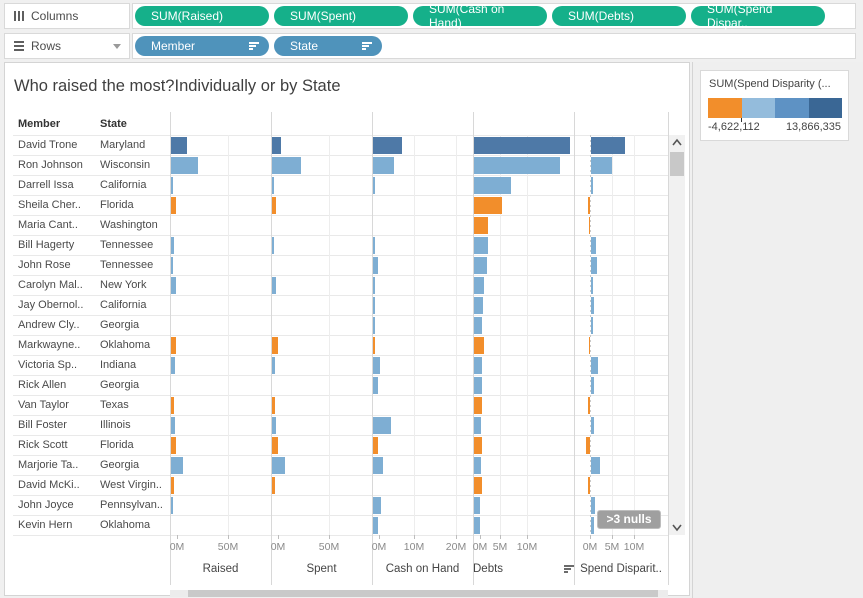  I want to click on member-cell: Carolyn Mal.., so click(50, 285).